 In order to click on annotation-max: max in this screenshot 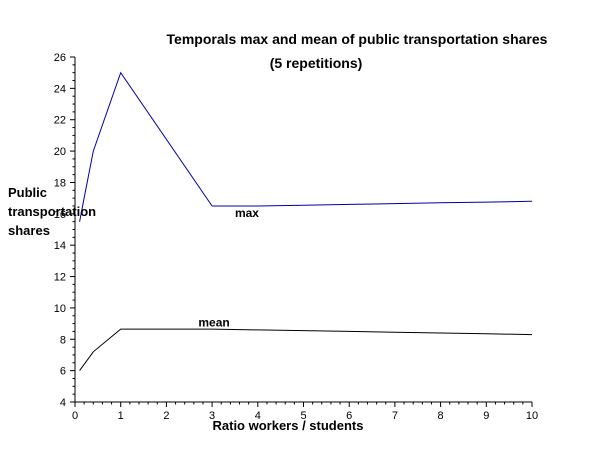, I will do `click(247, 213)`.